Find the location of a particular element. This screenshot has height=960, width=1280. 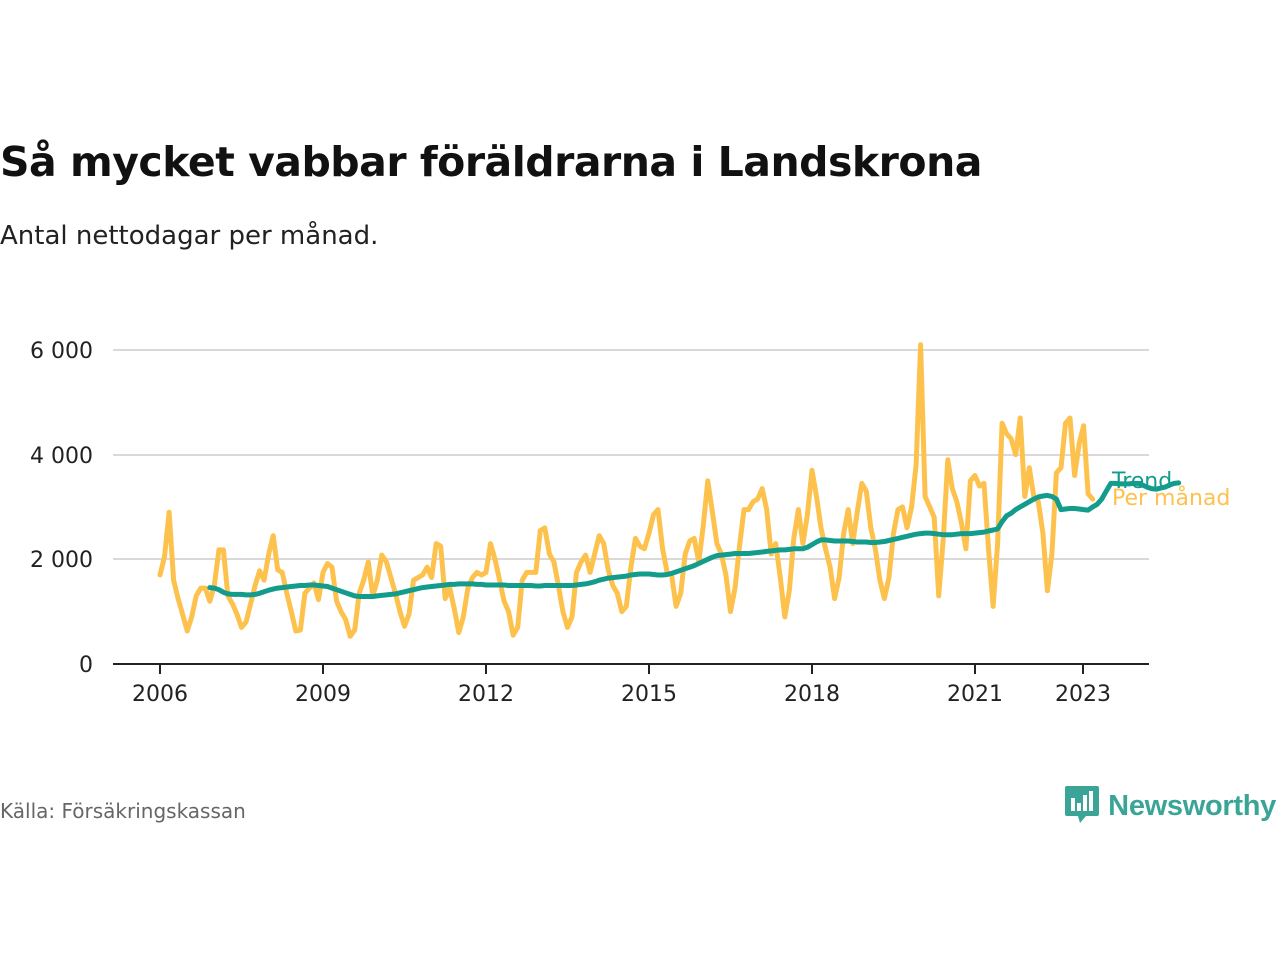

brand-logo: Newsworthy is located at coordinates (1170, 806).